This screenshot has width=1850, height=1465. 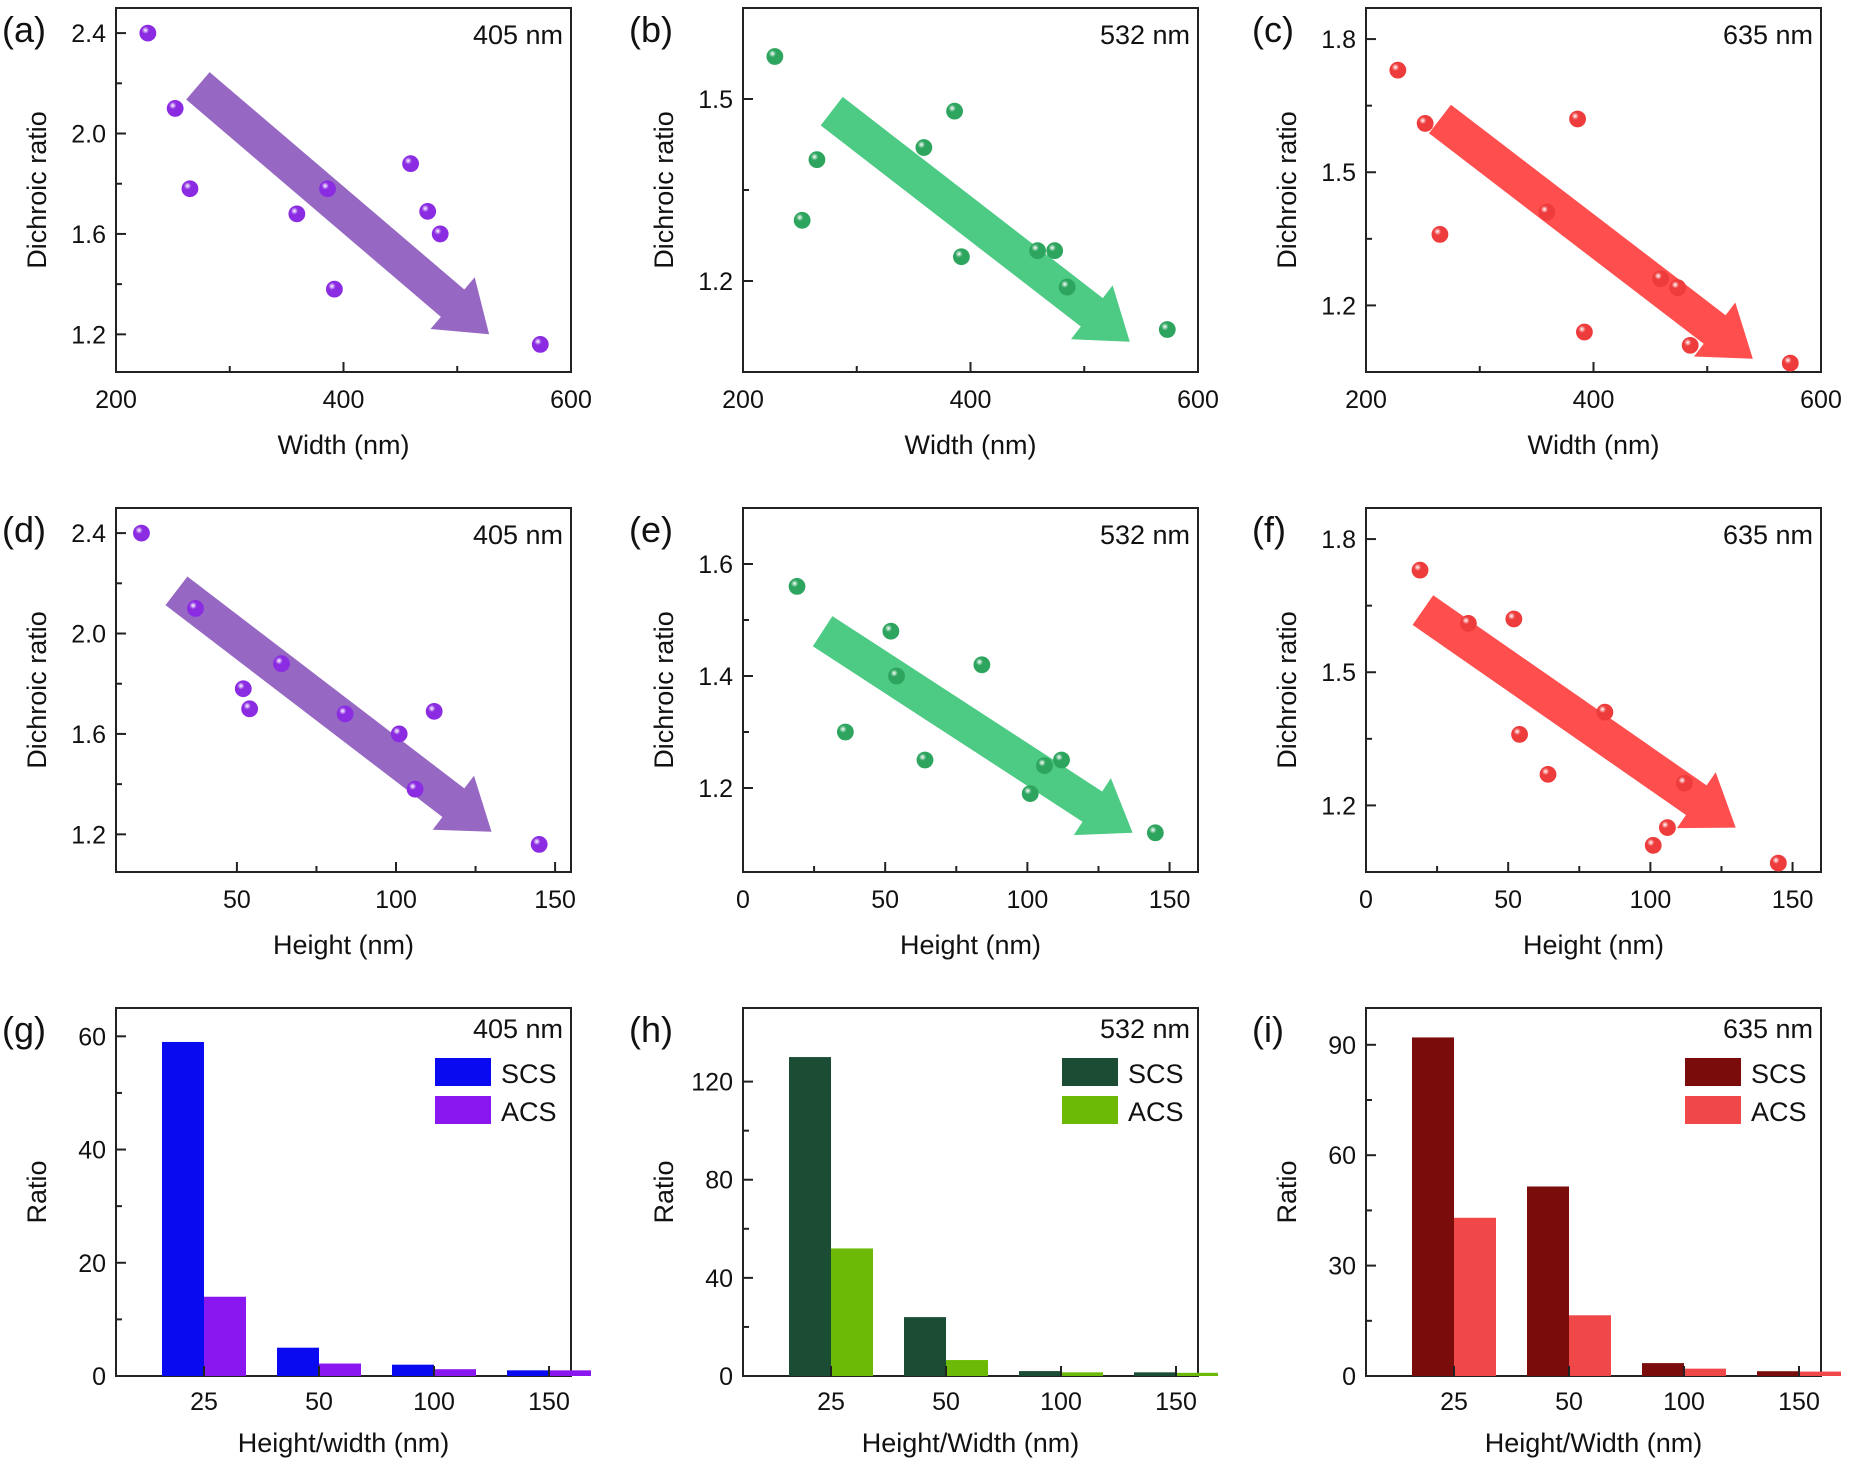 What do you see at coordinates (1593, 945) in the screenshot?
I see `x-axis-label-f: Height (nm)` at bounding box center [1593, 945].